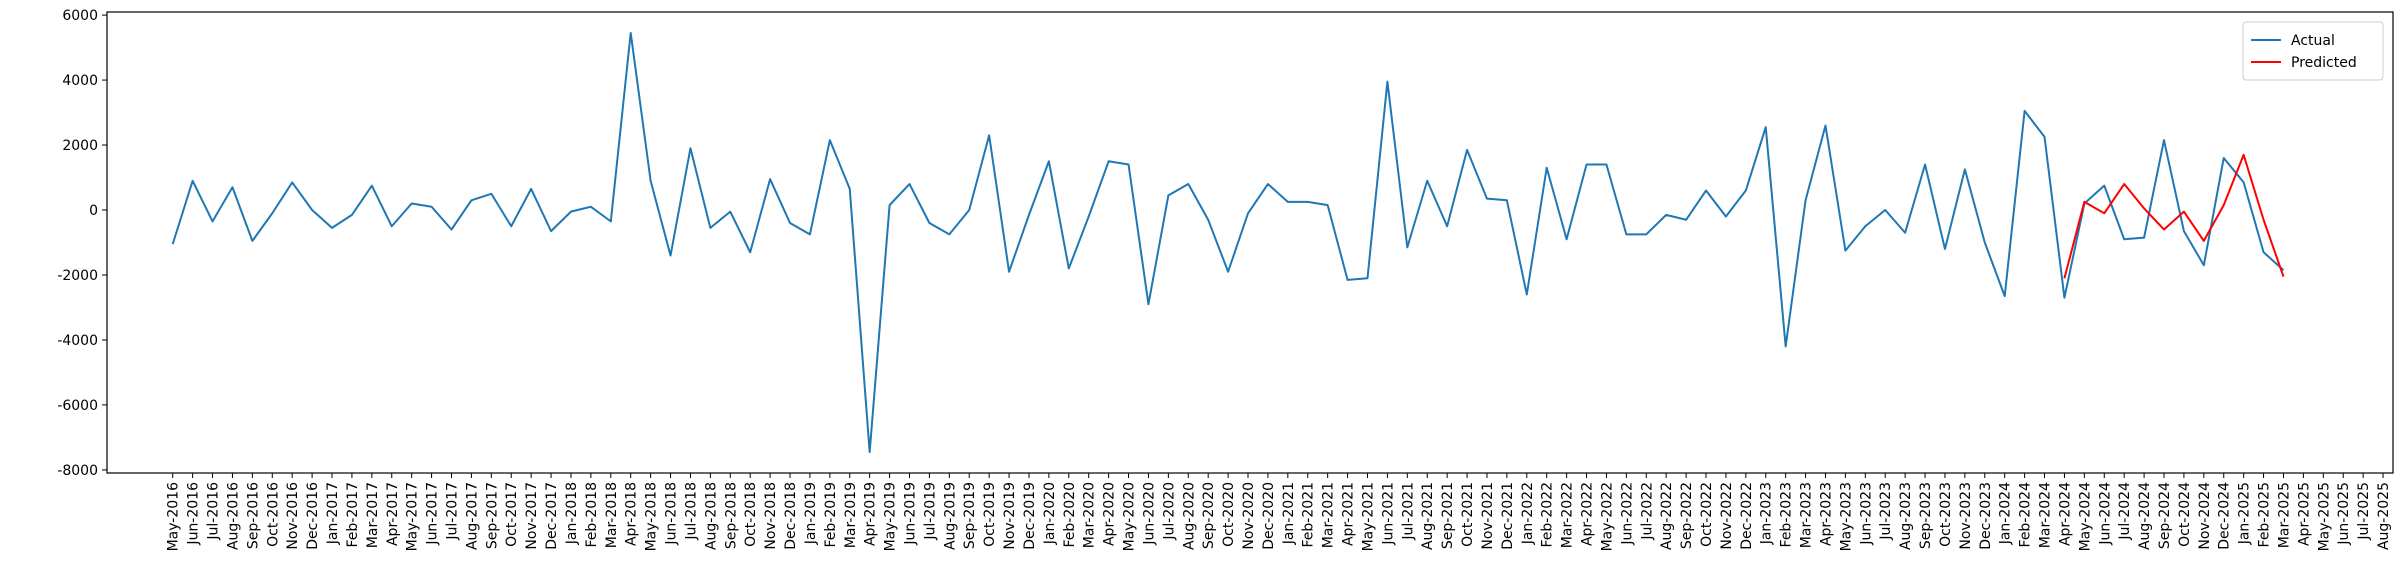 This screenshot has width=2402, height=567. What do you see at coordinates (1747, 516) in the screenshot?
I see `x-tick-label: Dec-2022` at bounding box center [1747, 516].